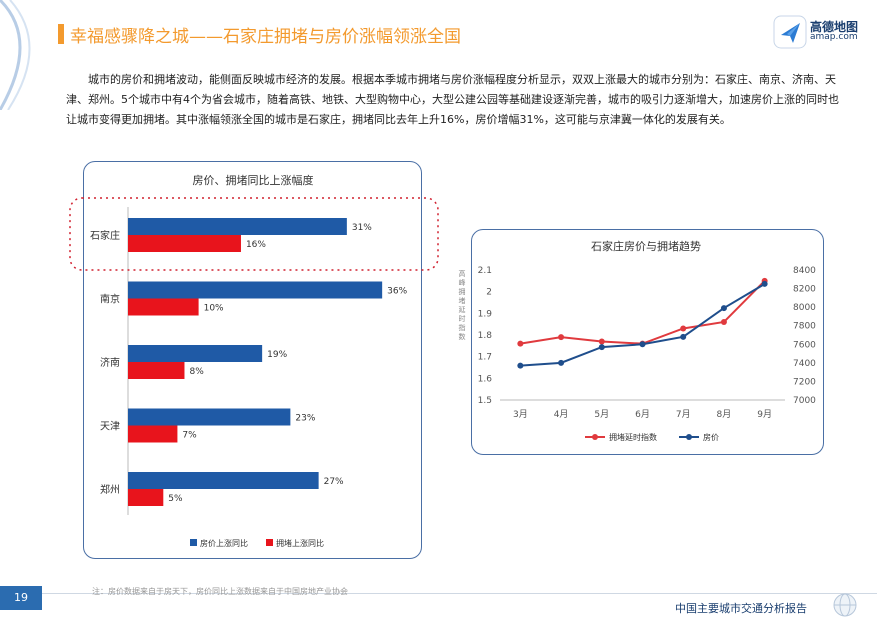  I want to click on svg-text: 时, so click(462, 318).